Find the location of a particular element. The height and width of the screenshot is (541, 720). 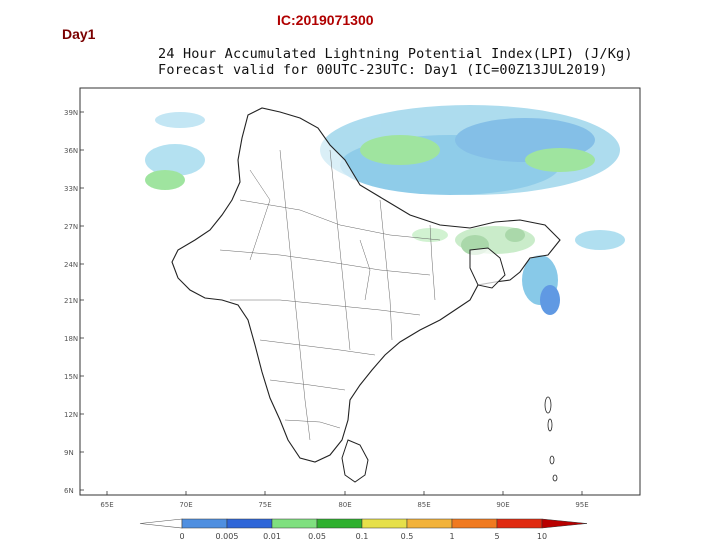

colorbar-label: 0.005 is located at coordinates (227, 536).